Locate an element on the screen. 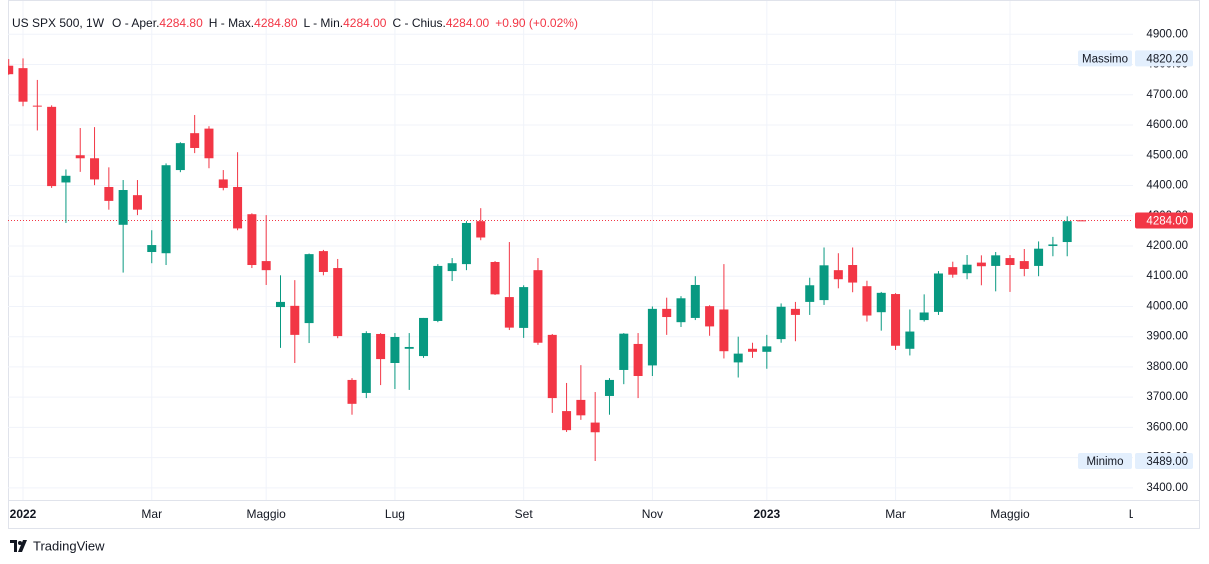 This screenshot has height=564, width=1209. last-price-badge is located at coordinates (1164, 220).